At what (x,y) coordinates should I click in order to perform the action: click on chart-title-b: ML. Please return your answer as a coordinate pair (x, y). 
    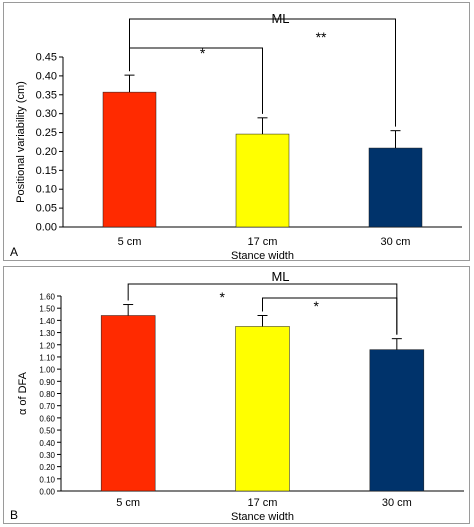
    Looking at the image, I should click on (280, 276).